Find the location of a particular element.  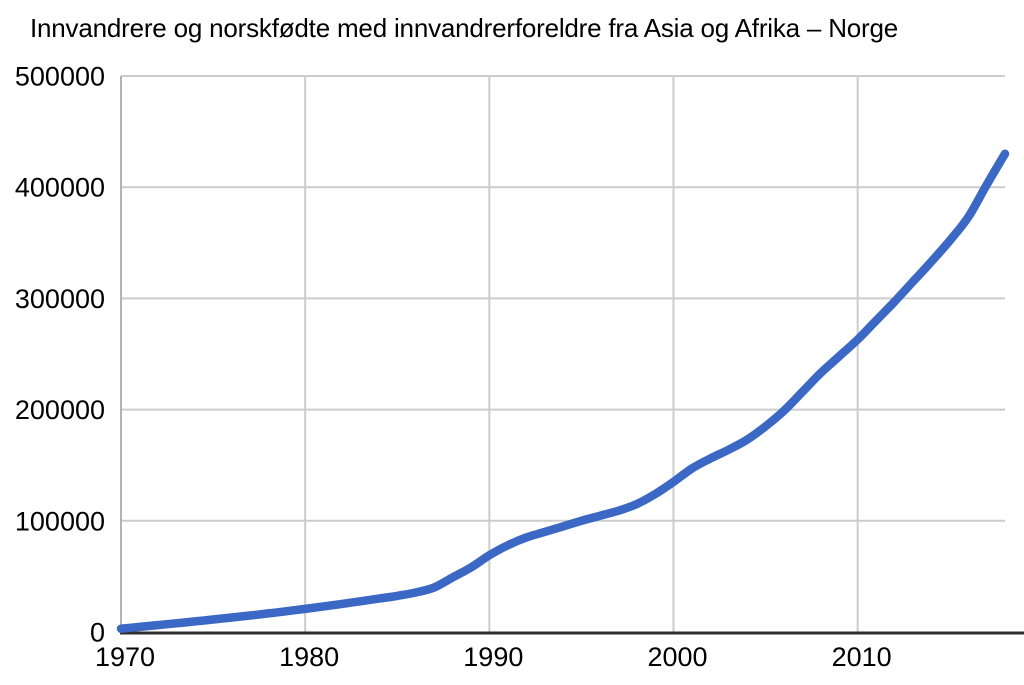

x-tick-label: 1980 is located at coordinates (309, 657).